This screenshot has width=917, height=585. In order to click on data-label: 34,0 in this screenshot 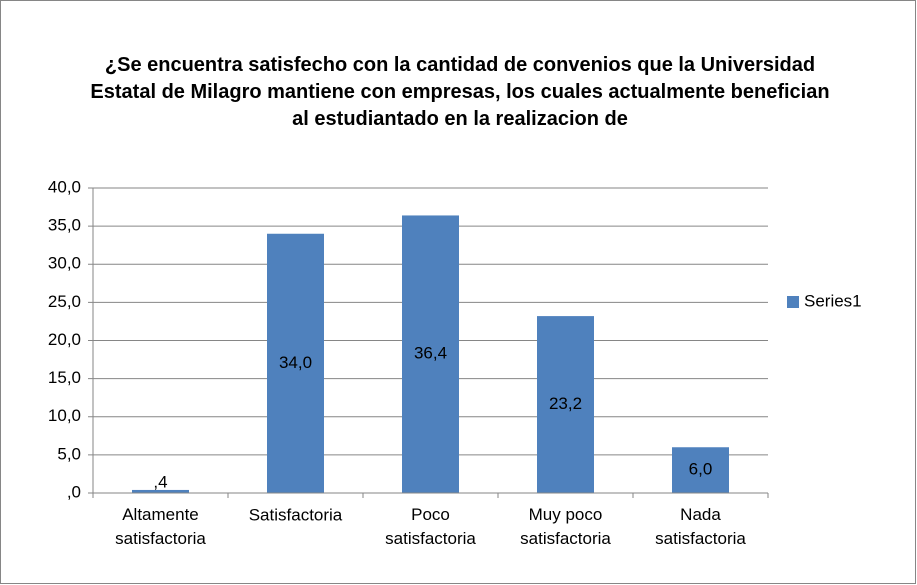, I will do `click(295, 362)`.